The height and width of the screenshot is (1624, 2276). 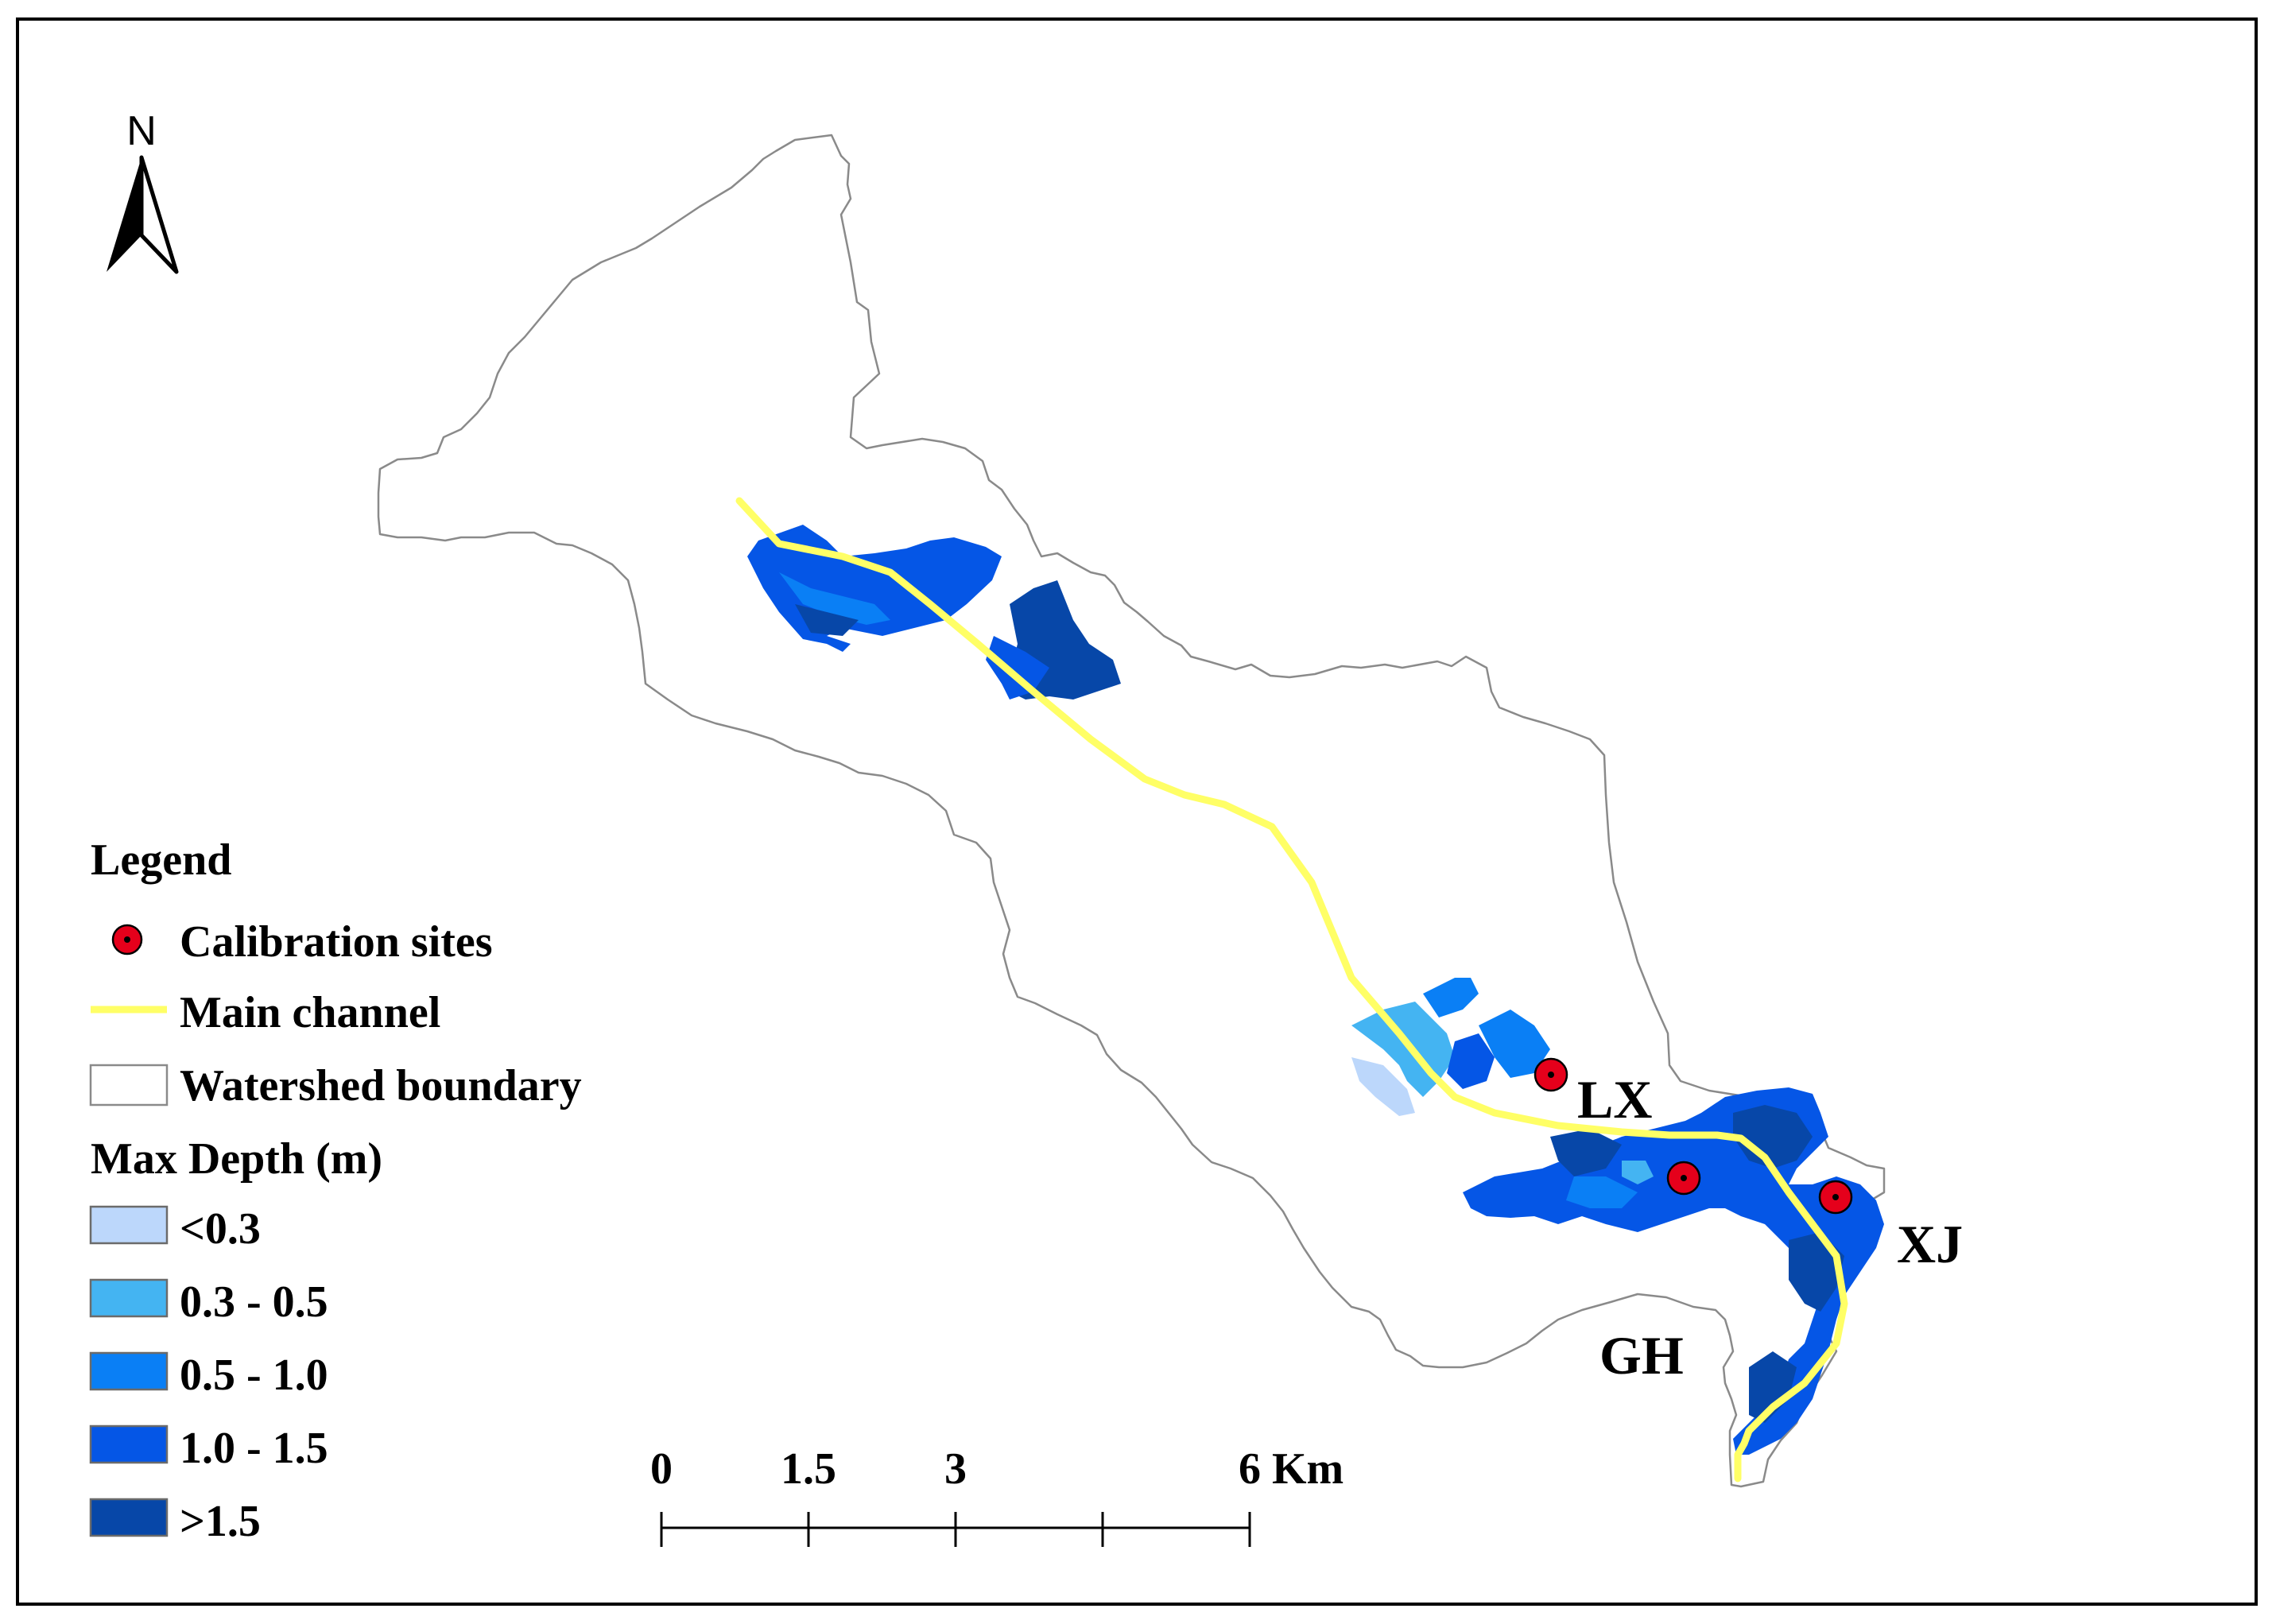 I want to click on legend-label-boundary: Watershed boundary, so click(x=381, y=1085).